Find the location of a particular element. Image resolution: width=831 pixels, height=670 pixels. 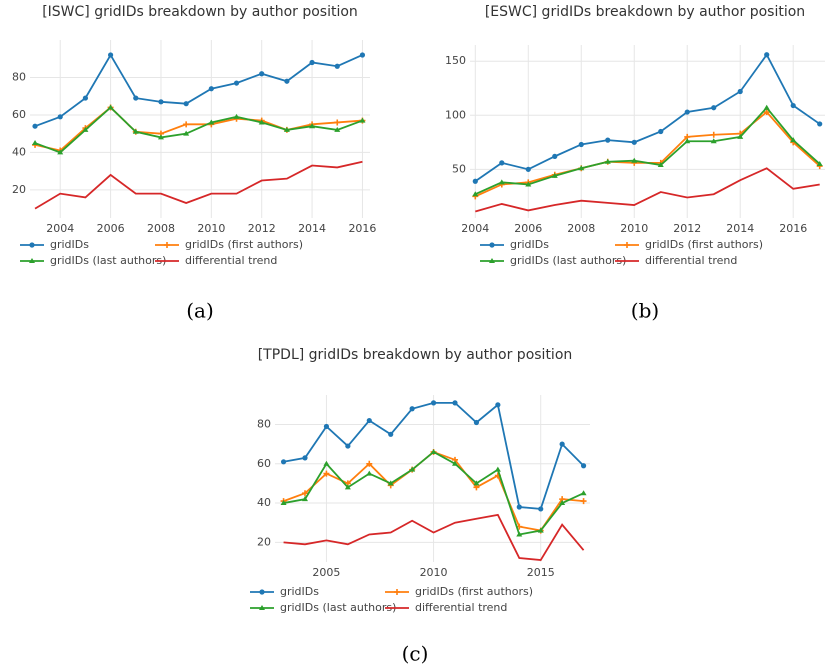

x-tick-label: 2004 is located at coordinates (60, 228).